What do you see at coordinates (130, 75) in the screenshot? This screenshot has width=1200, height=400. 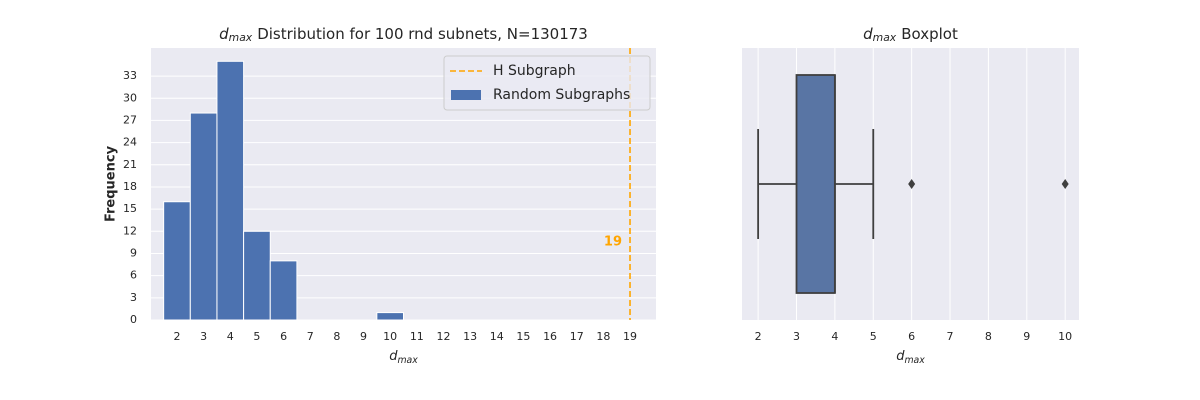 I see `y-tick-label: 33` at bounding box center [130, 75].